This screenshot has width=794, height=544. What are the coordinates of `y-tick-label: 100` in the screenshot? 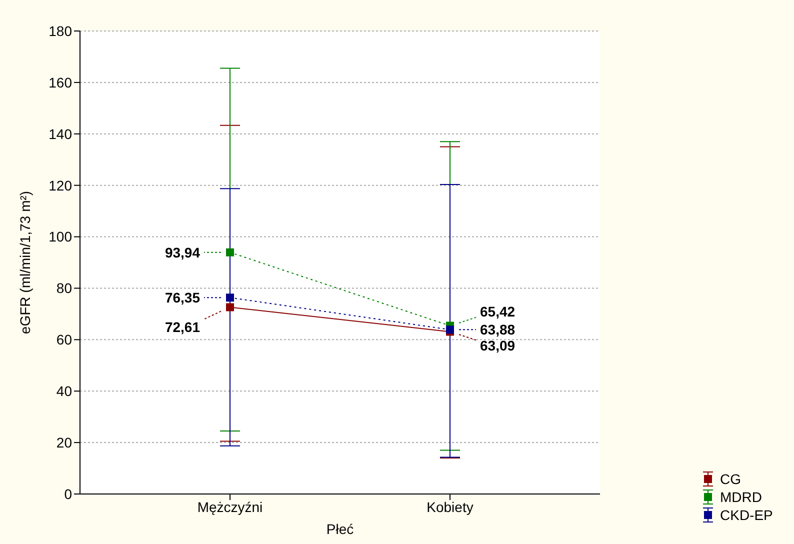 It's located at (60, 236).